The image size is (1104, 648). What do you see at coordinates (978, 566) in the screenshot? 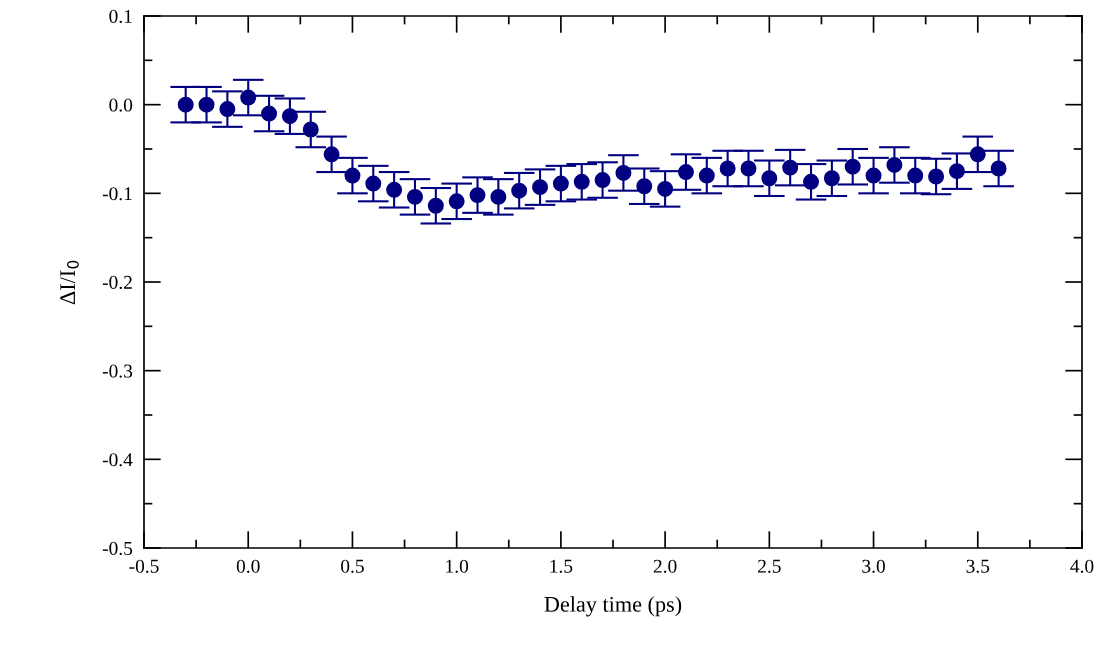
I see `x-tick-label: 3.5` at bounding box center [978, 566].